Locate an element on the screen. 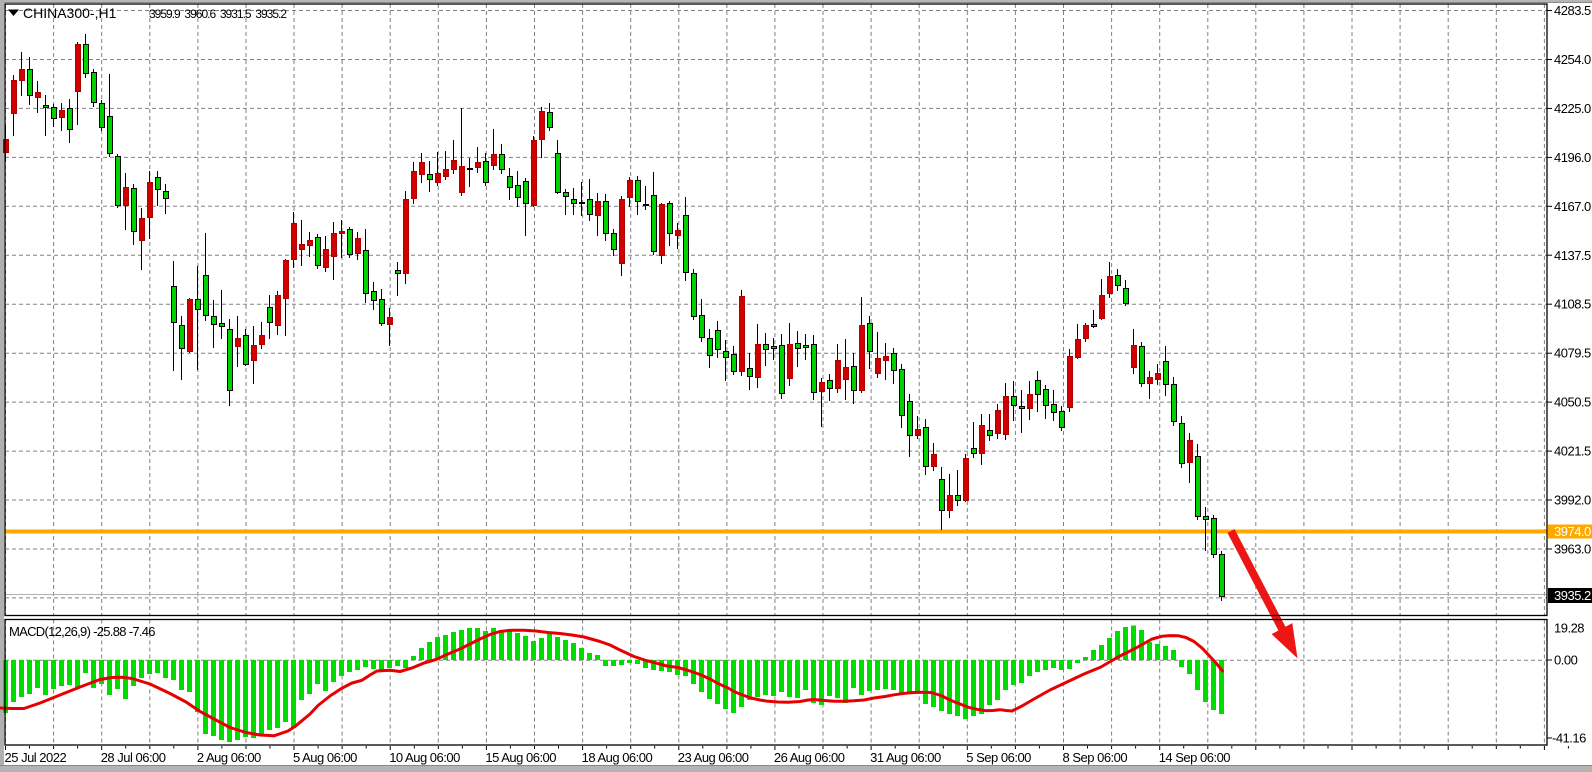 Image resolution: width=1592 pixels, height=772 pixels. svg-text: 4021.5 is located at coordinates (1572, 451).